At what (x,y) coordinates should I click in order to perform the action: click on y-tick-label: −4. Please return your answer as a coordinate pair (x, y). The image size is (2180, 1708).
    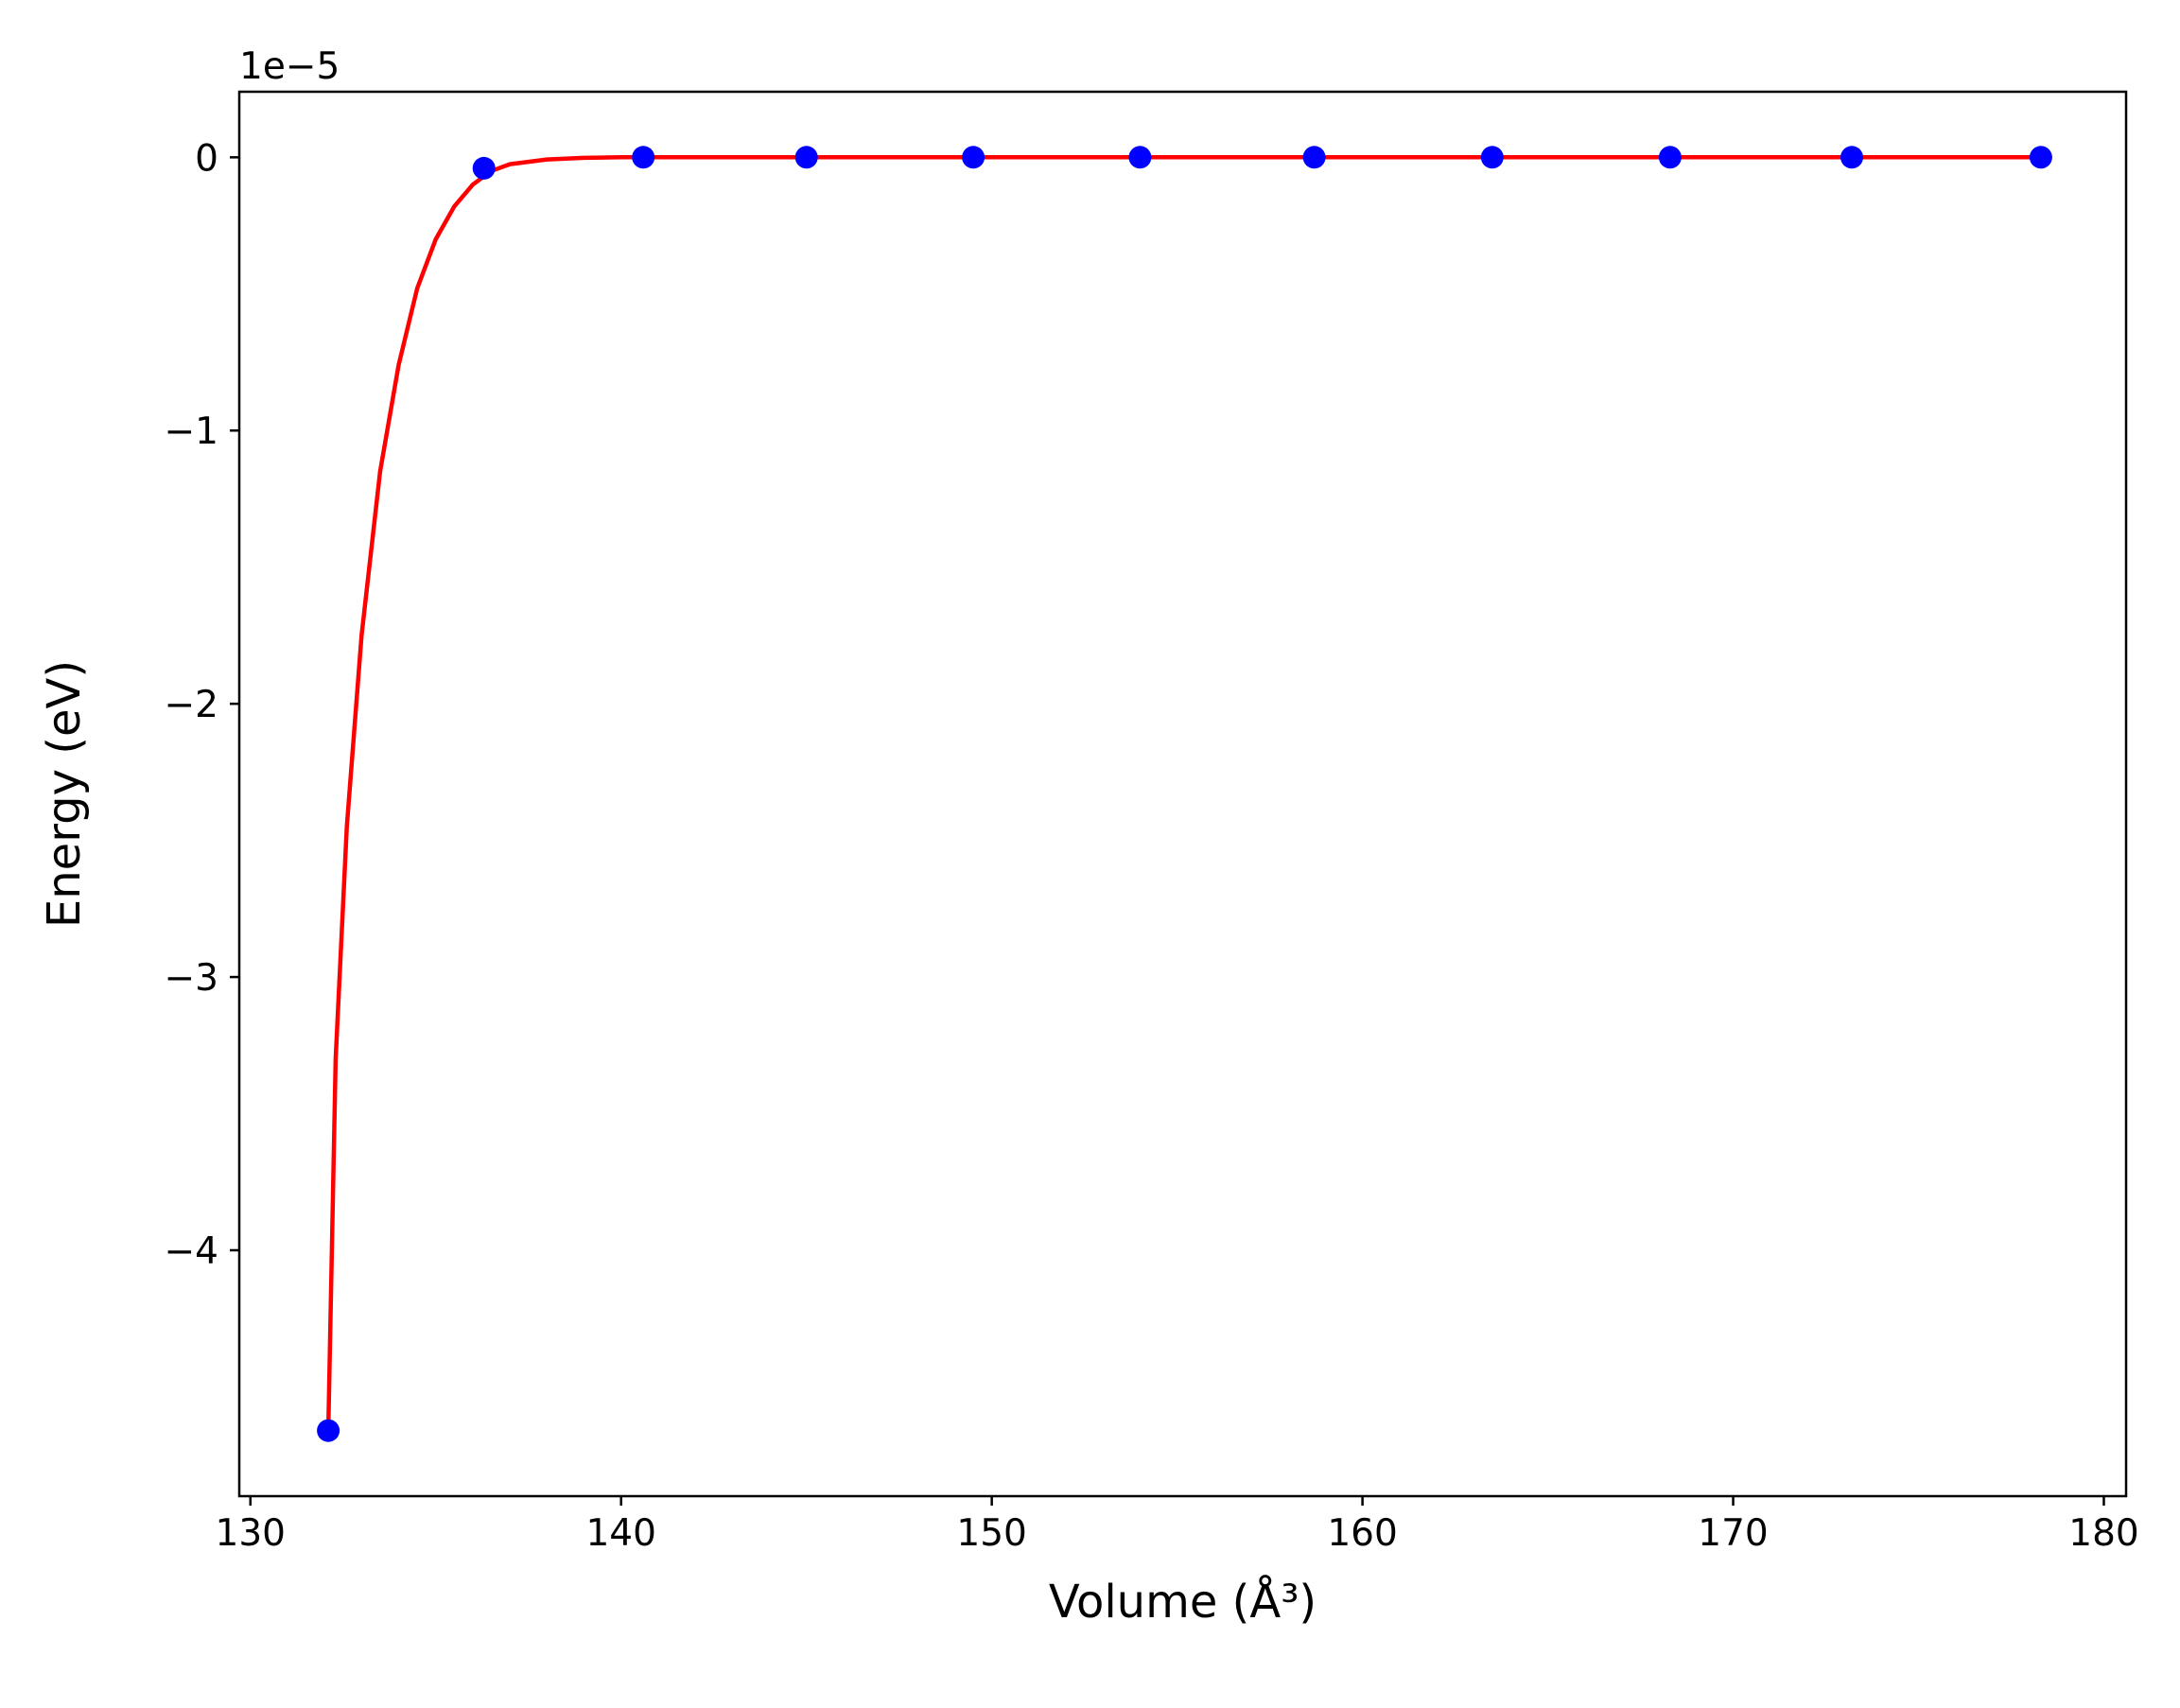
    Looking at the image, I should click on (192, 1251).